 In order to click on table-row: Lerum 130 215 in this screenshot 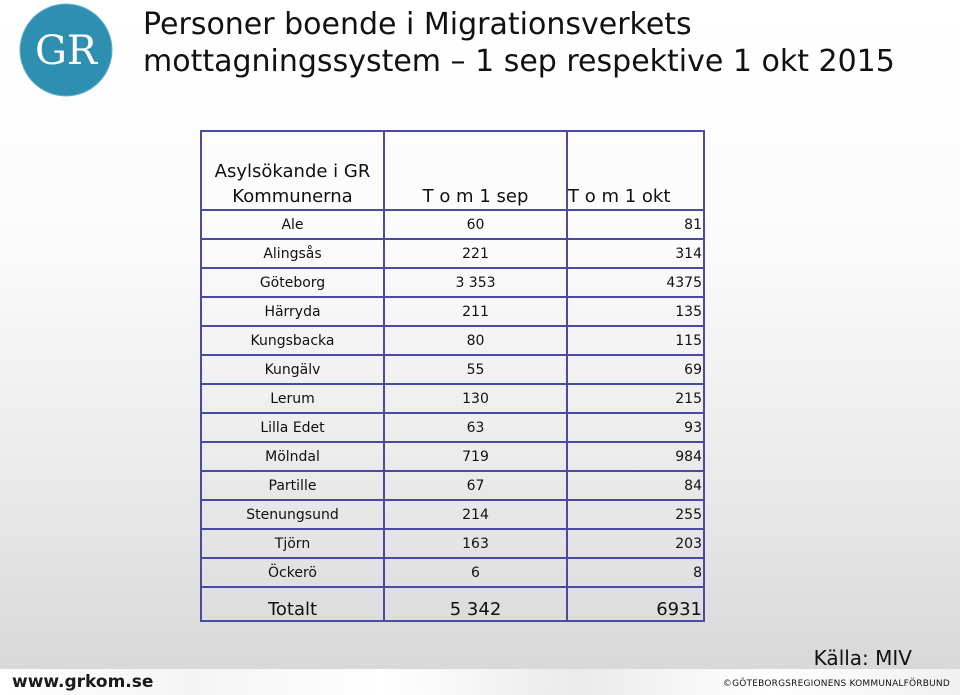, I will do `click(452, 398)`.